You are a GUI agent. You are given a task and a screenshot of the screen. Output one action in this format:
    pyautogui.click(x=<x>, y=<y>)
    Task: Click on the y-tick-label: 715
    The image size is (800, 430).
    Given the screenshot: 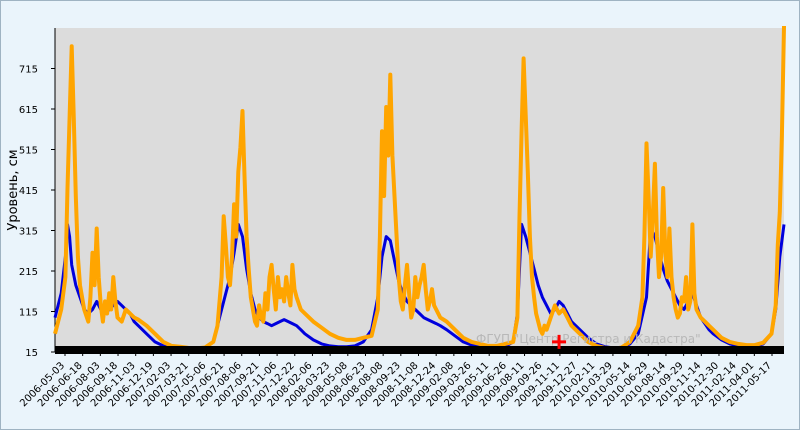 What is the action you would take?
    pyautogui.click(x=28, y=70)
    